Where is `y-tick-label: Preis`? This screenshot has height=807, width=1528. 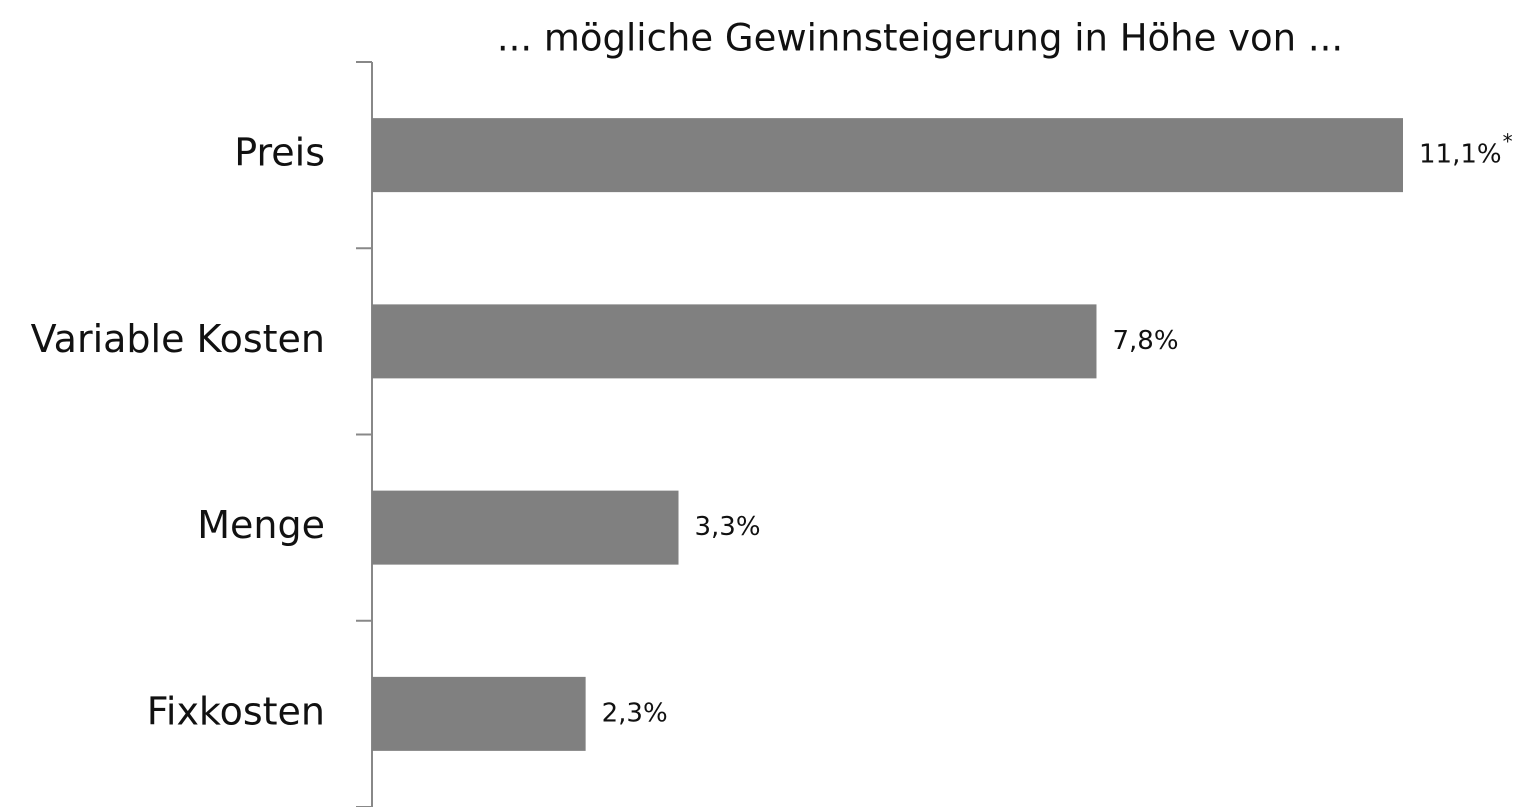
y-tick-label: Preis is located at coordinates (279, 153).